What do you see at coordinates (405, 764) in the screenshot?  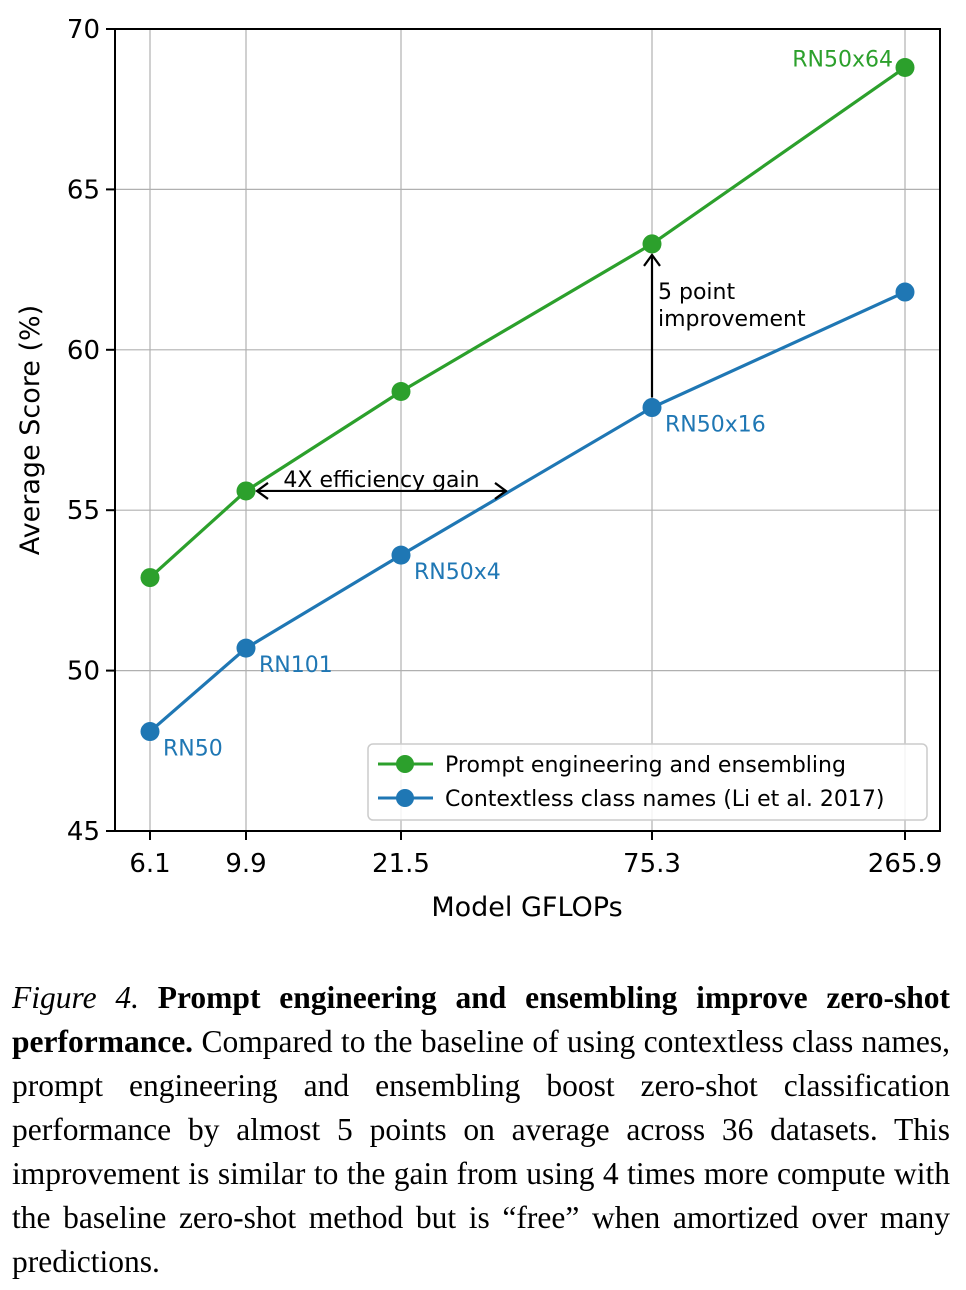 I see `legend-marker-prompt` at bounding box center [405, 764].